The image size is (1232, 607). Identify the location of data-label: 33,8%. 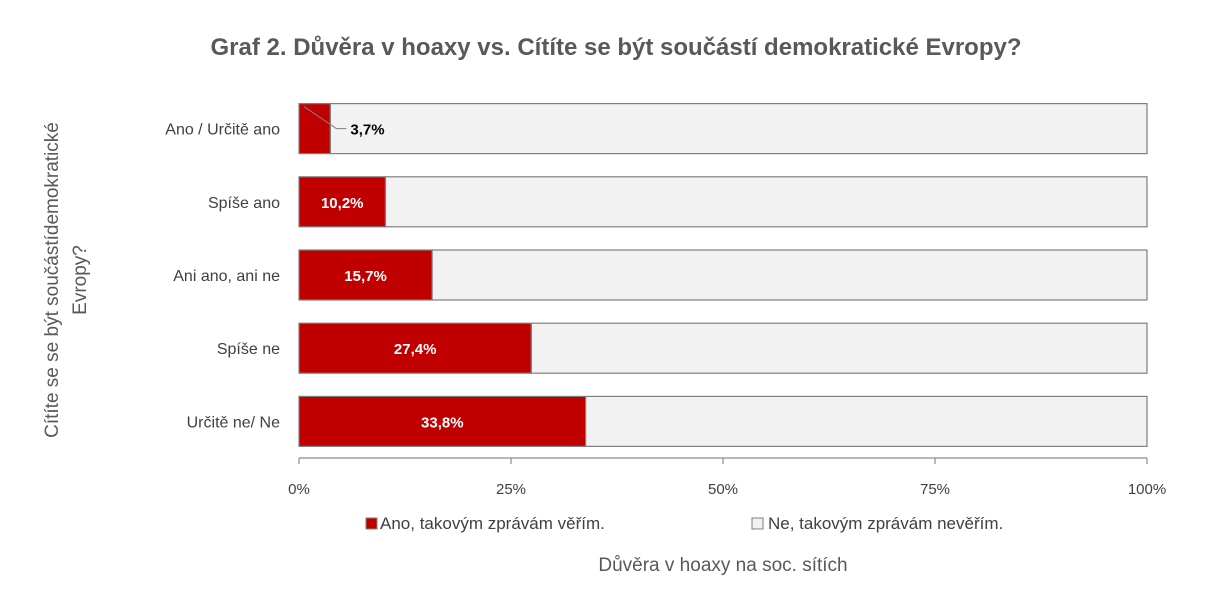
(442, 422).